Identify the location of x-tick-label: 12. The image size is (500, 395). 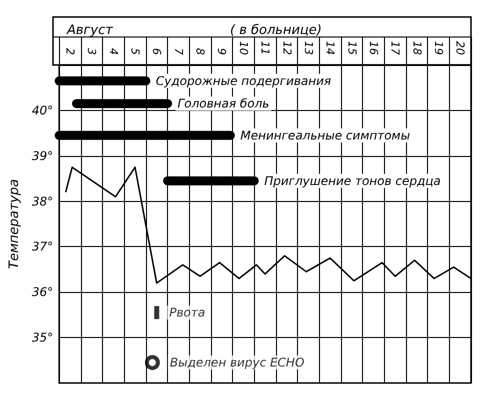
(287, 48).